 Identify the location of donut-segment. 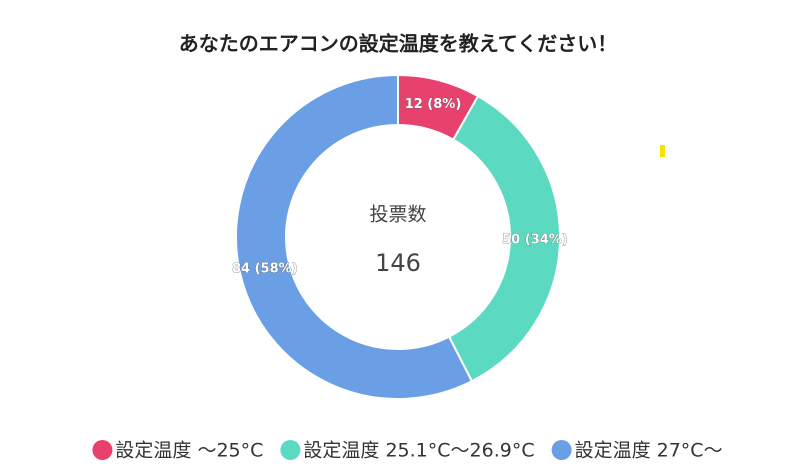
(504, 238).